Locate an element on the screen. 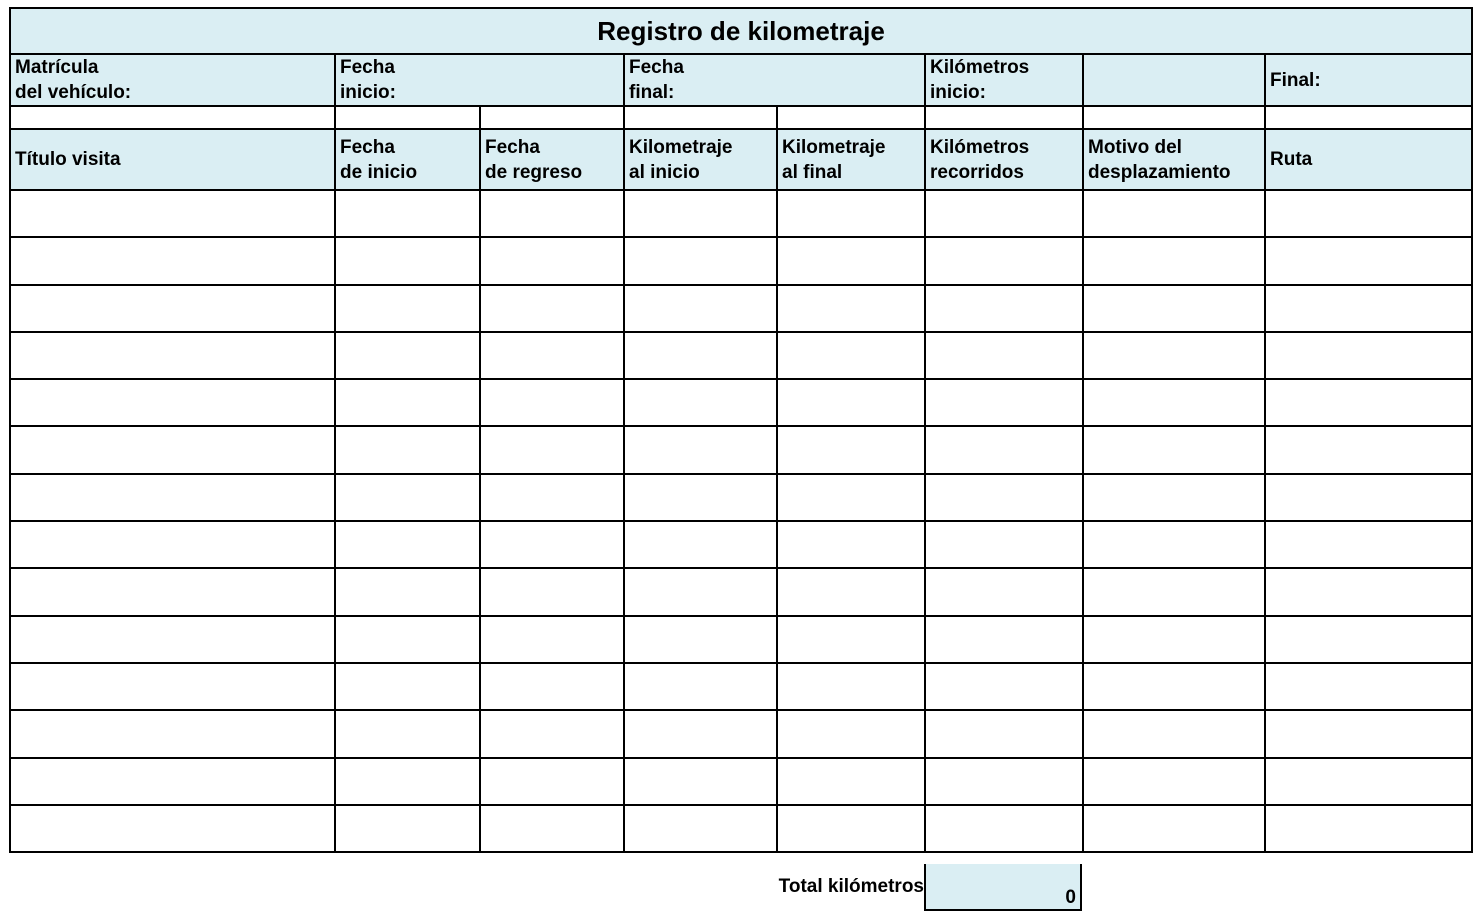 The height and width of the screenshot is (919, 1477). final-input-cell is located at coordinates (1368, 117).